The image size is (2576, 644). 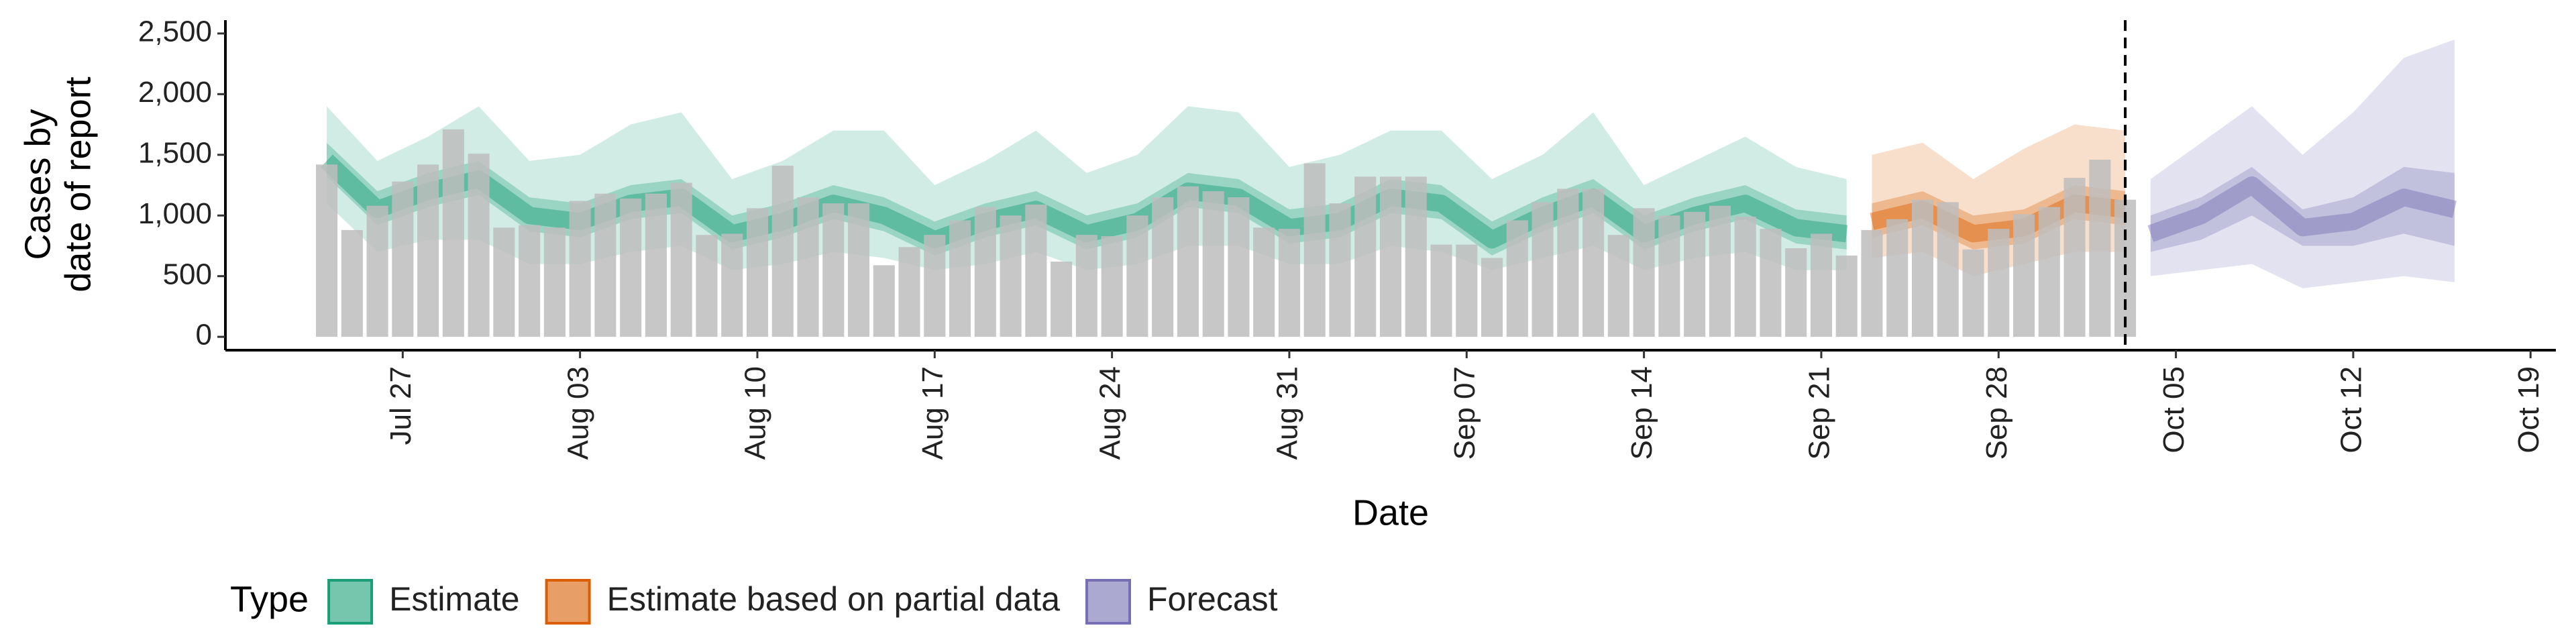 I want to click on y-tick-label: 0, so click(x=204, y=335).